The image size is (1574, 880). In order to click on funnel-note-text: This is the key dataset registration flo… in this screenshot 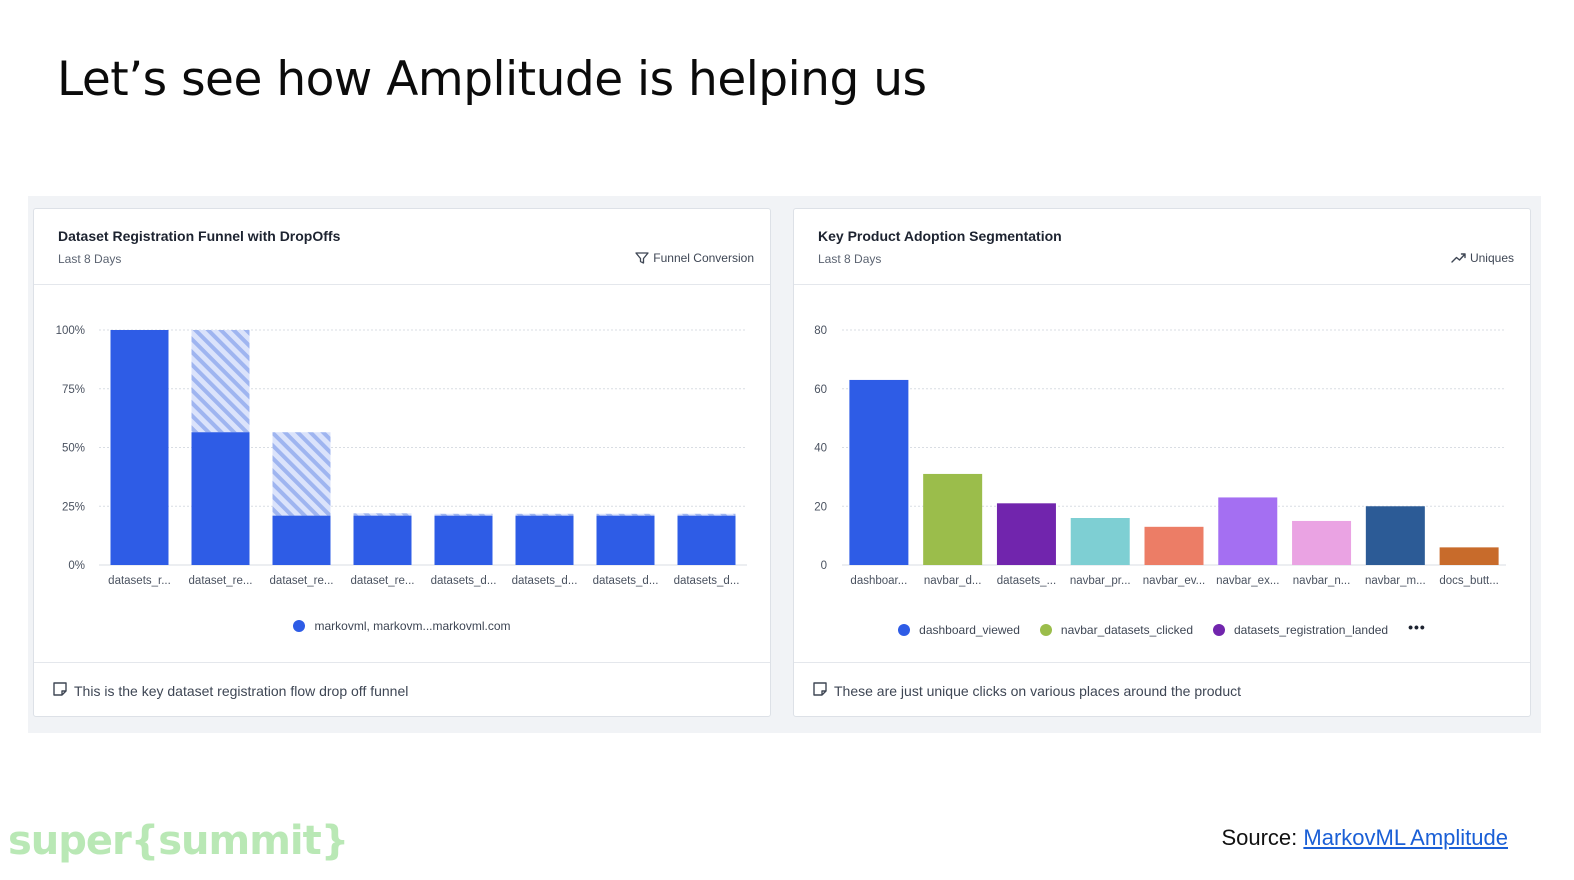, I will do `click(241, 690)`.